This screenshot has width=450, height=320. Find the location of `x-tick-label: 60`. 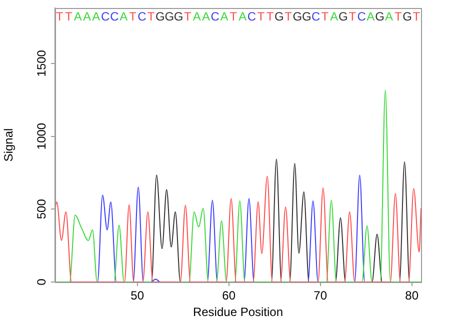

x-tick-label: 60 is located at coordinates (229, 295).